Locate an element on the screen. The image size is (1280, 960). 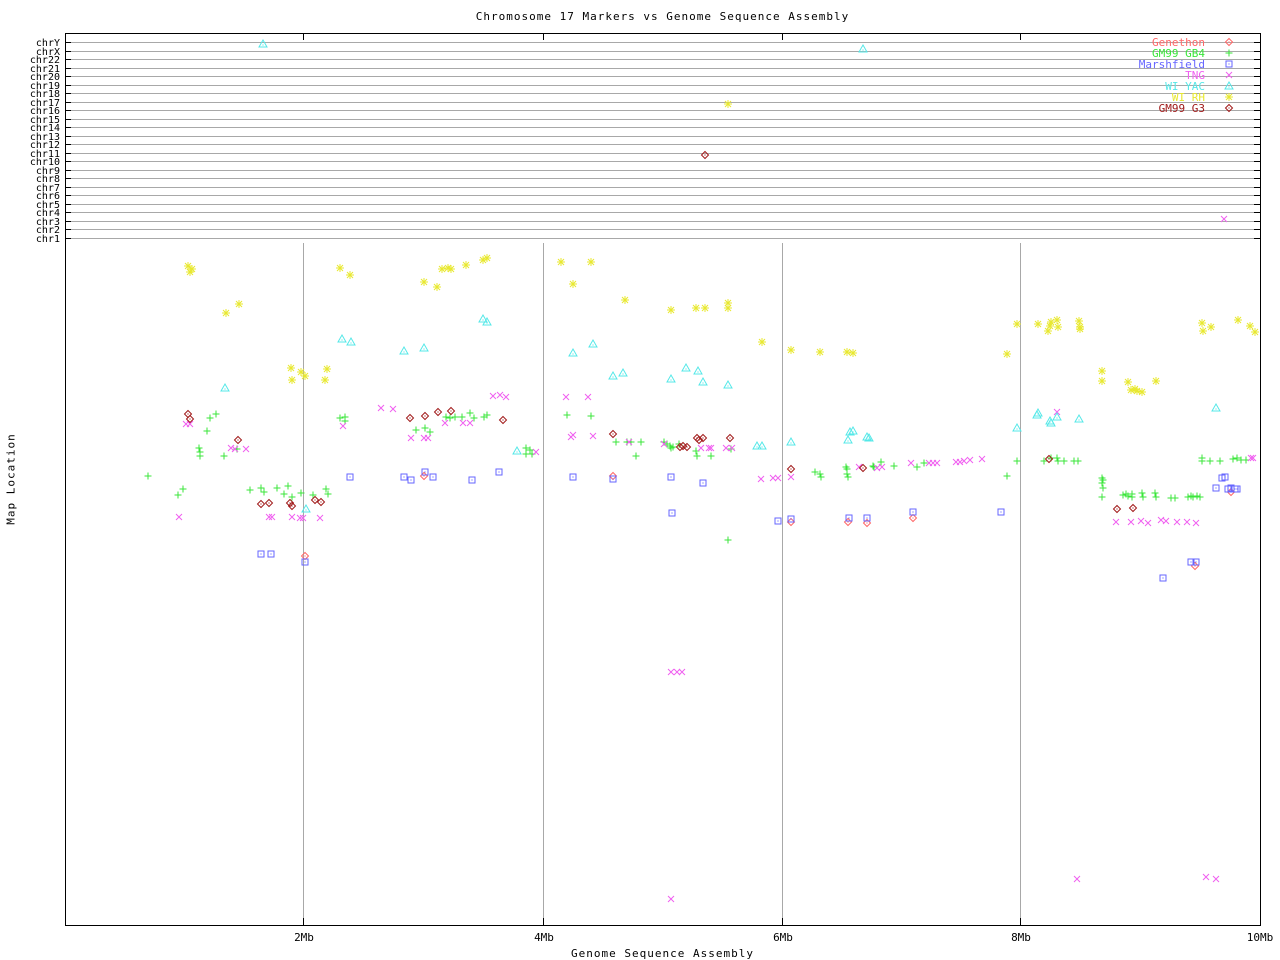
y-chrom-label: chr4 is located at coordinates (48, 213).